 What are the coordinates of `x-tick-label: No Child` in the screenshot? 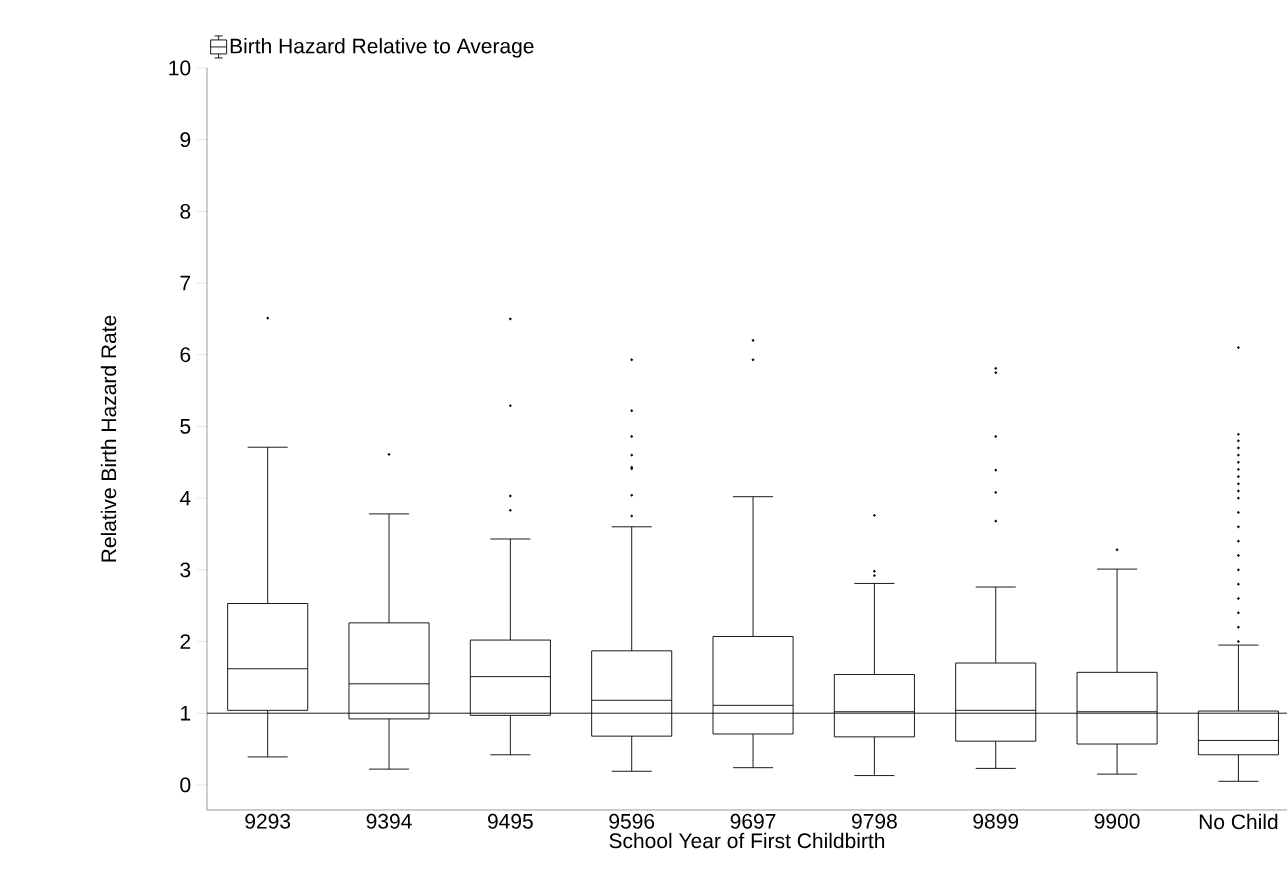 It's located at (1238, 821).